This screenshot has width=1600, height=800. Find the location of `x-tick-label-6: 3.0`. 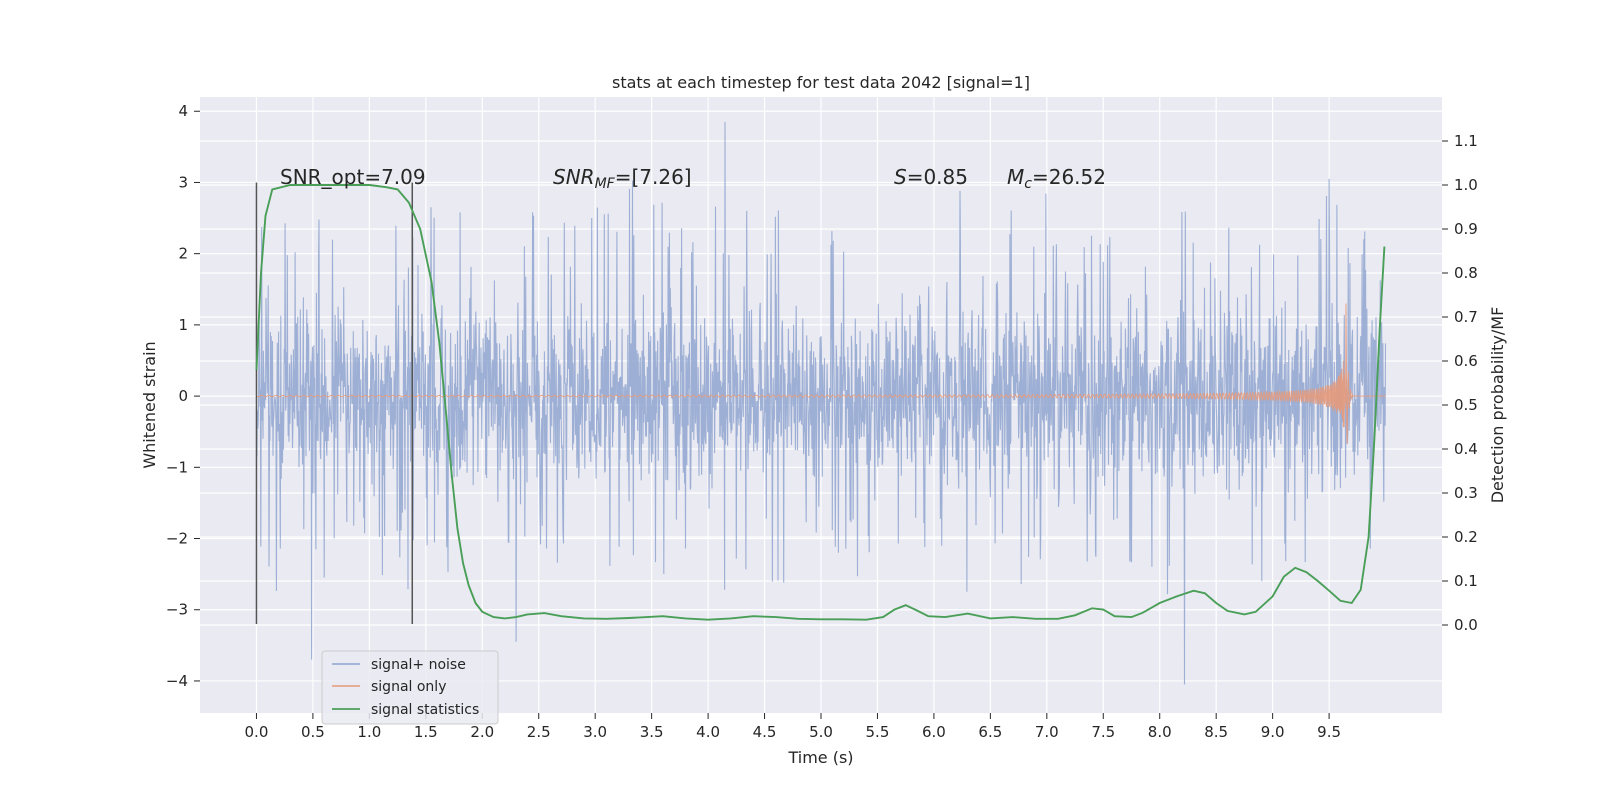

x-tick-label-6: 3.0 is located at coordinates (595, 732).